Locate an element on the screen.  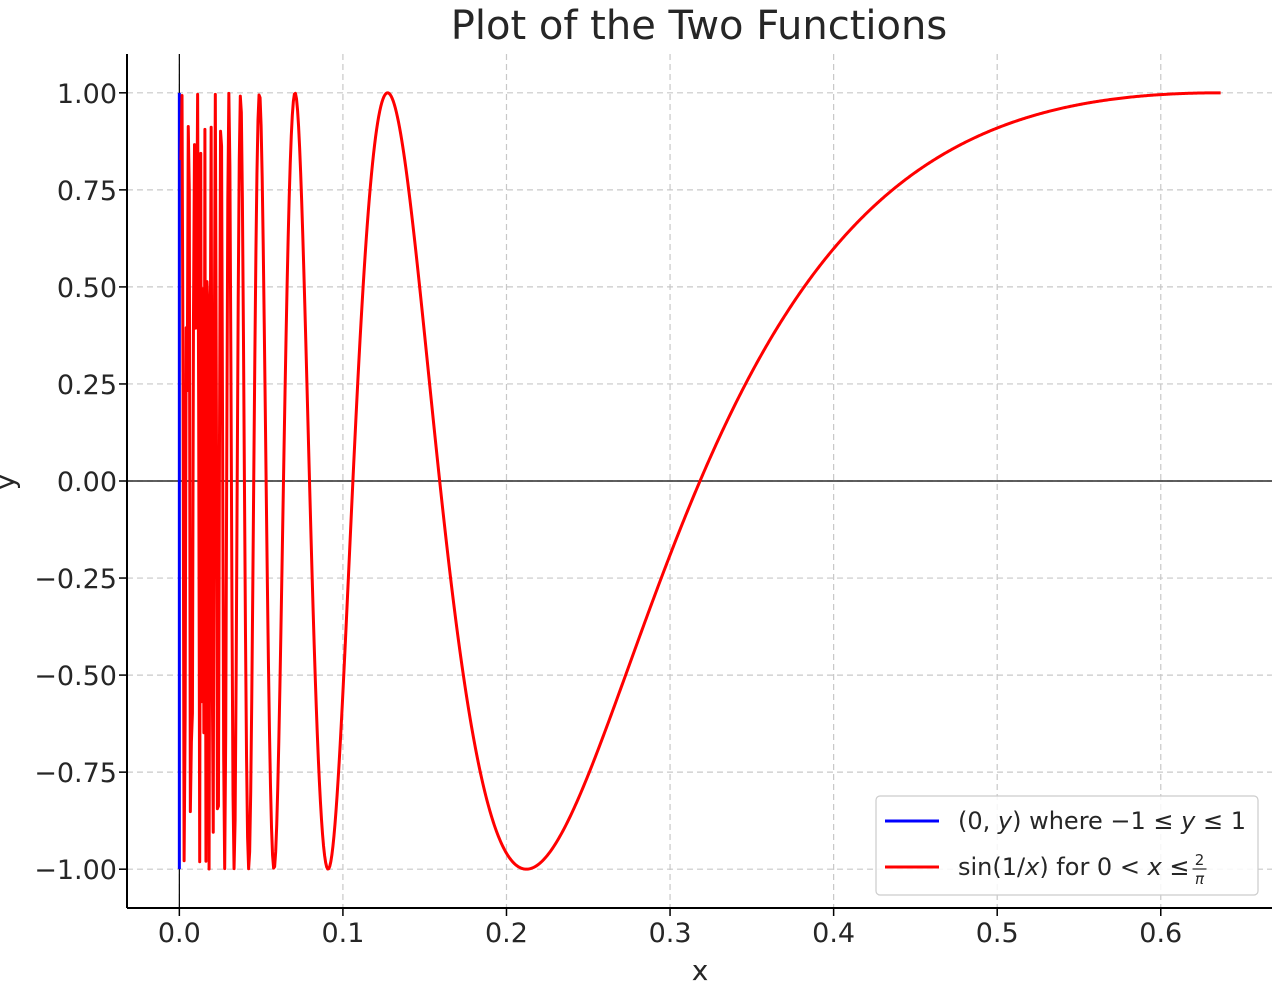
y-tick-label: −1.00 is located at coordinates (75, 870).